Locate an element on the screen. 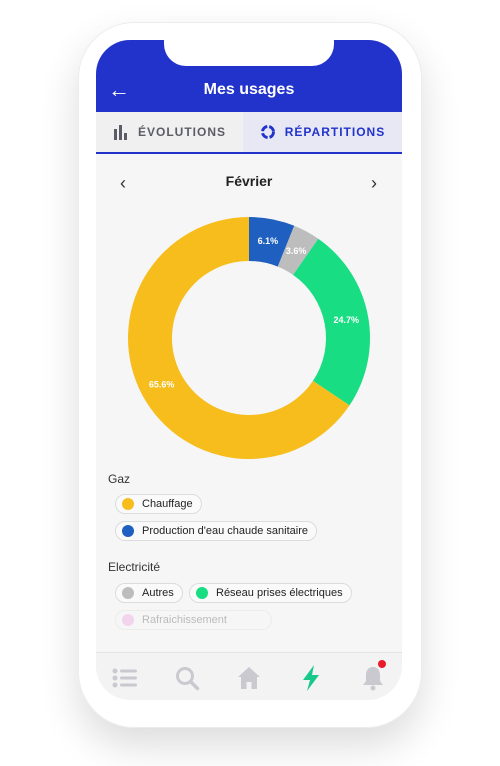  tab-bar: ÉVOLUTIONS RÉPARTITIONS is located at coordinates (249, 133).